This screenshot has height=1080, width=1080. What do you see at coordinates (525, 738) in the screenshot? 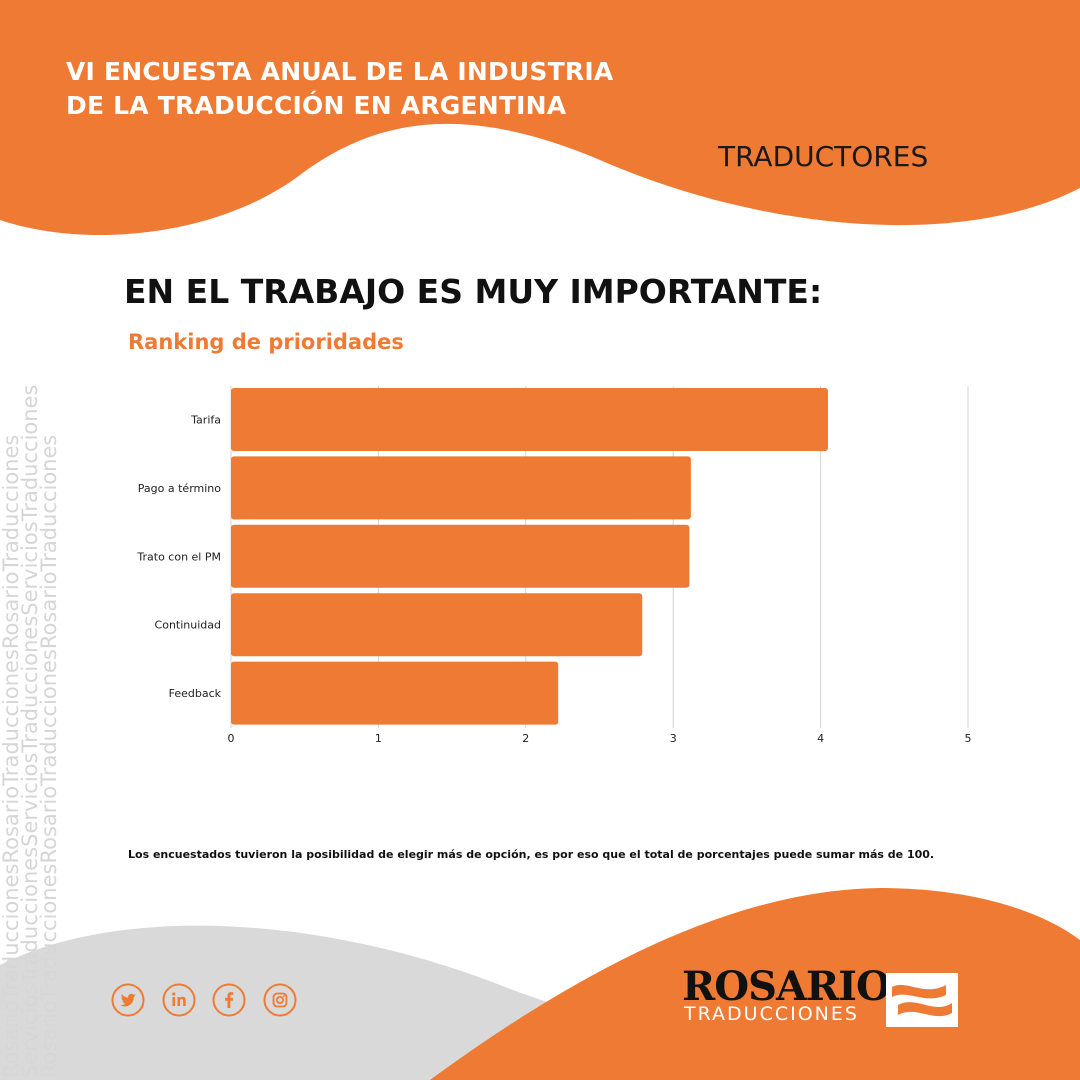
I see `x-tick-label: 2` at bounding box center [525, 738].